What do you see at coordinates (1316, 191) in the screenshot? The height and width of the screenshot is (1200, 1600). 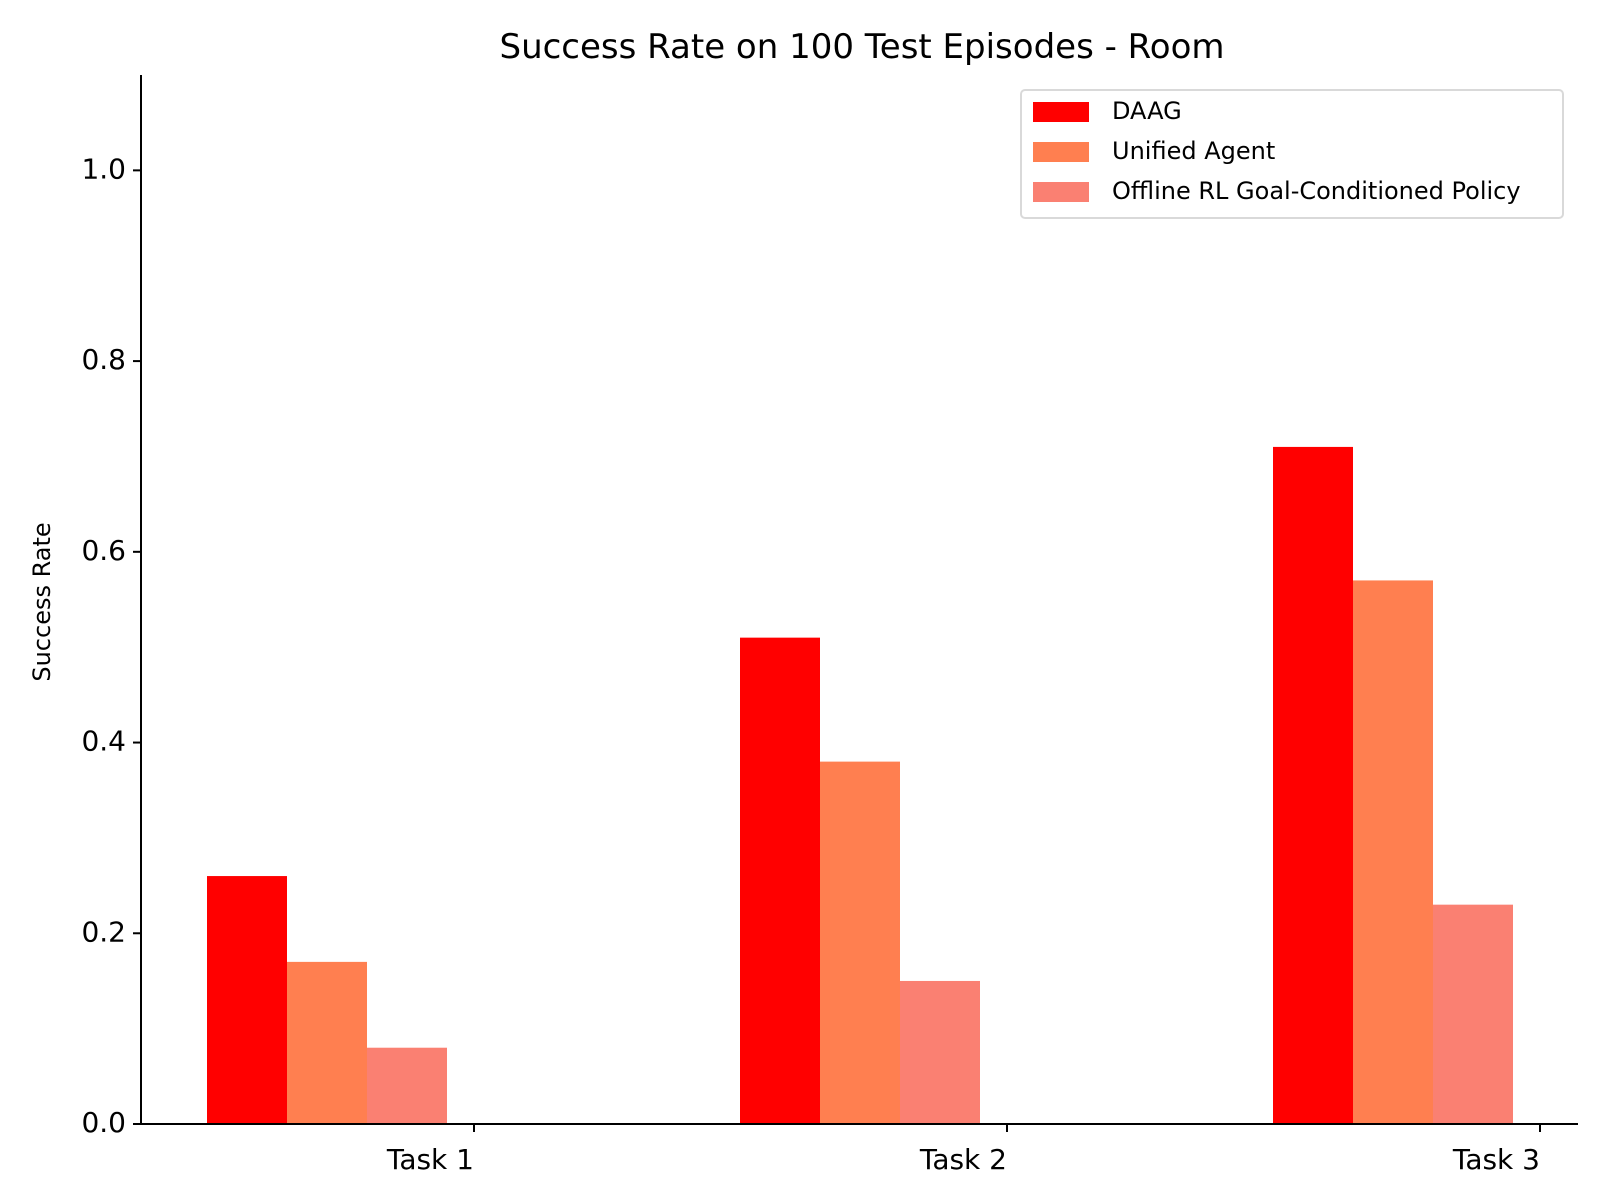 I see `legend-label: Offline RL Goal-Conditioned Policy` at bounding box center [1316, 191].